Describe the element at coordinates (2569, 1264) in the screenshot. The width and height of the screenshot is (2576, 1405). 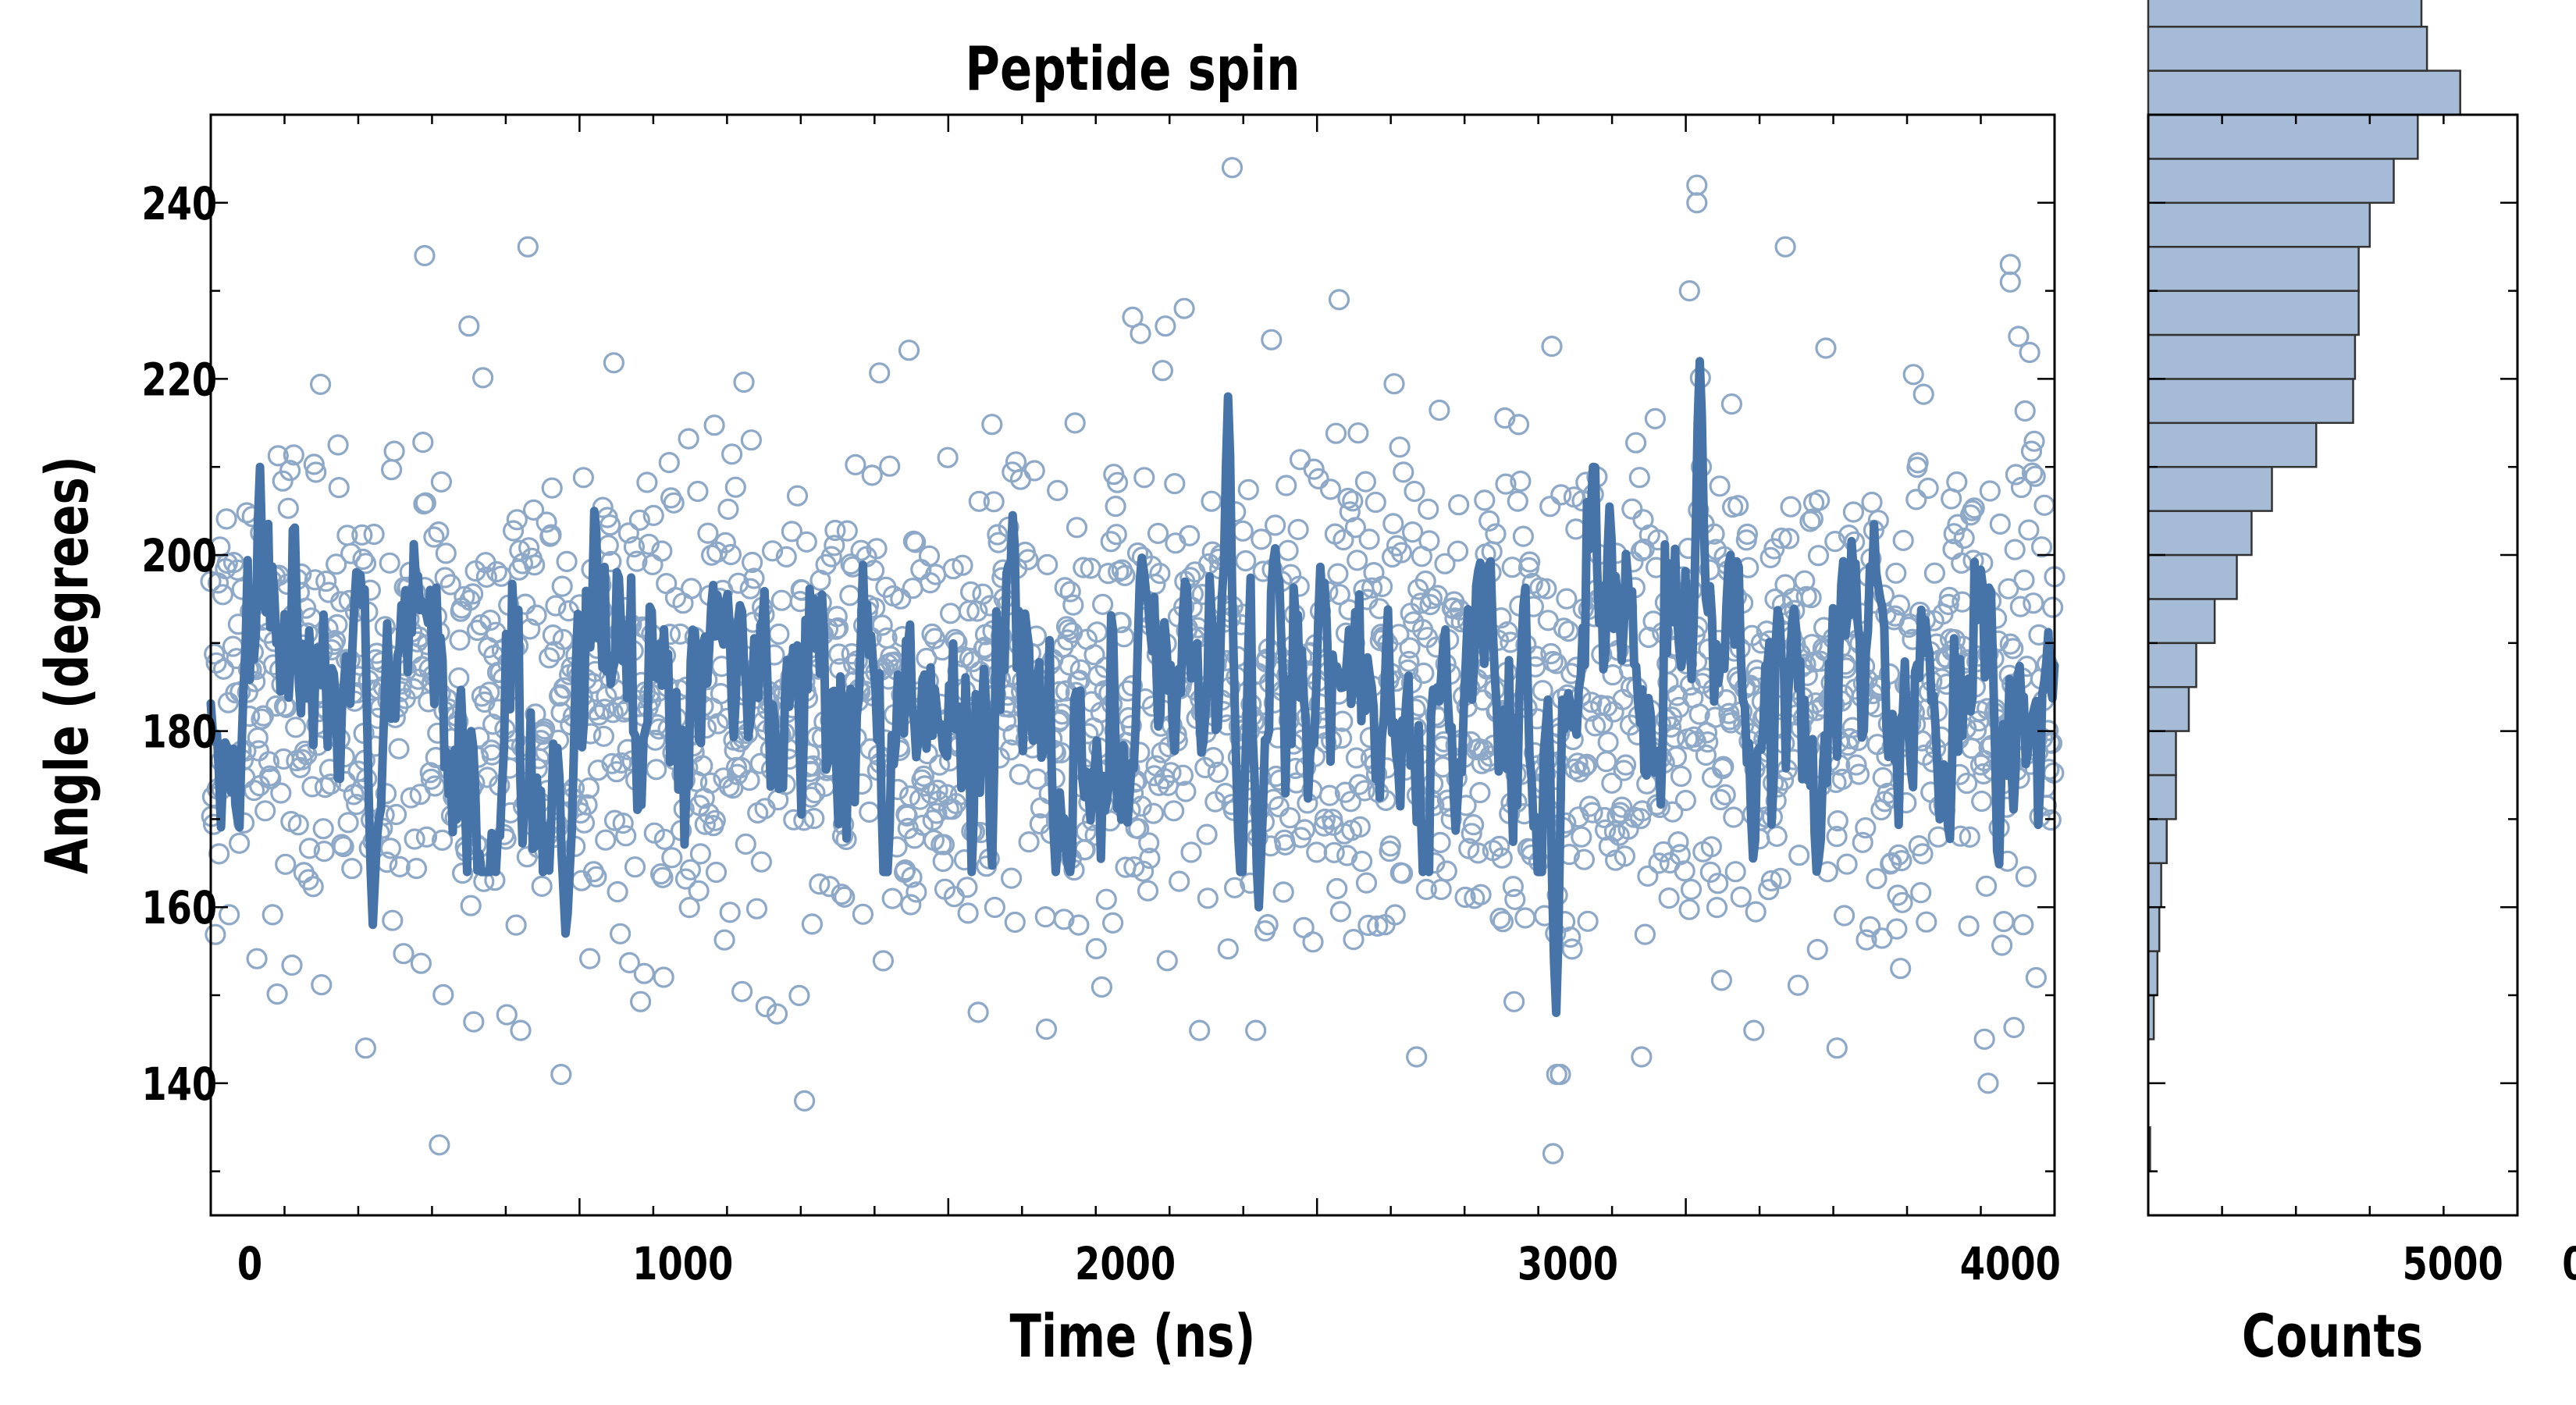
I see `hist-x-tick-label: 0` at that location.